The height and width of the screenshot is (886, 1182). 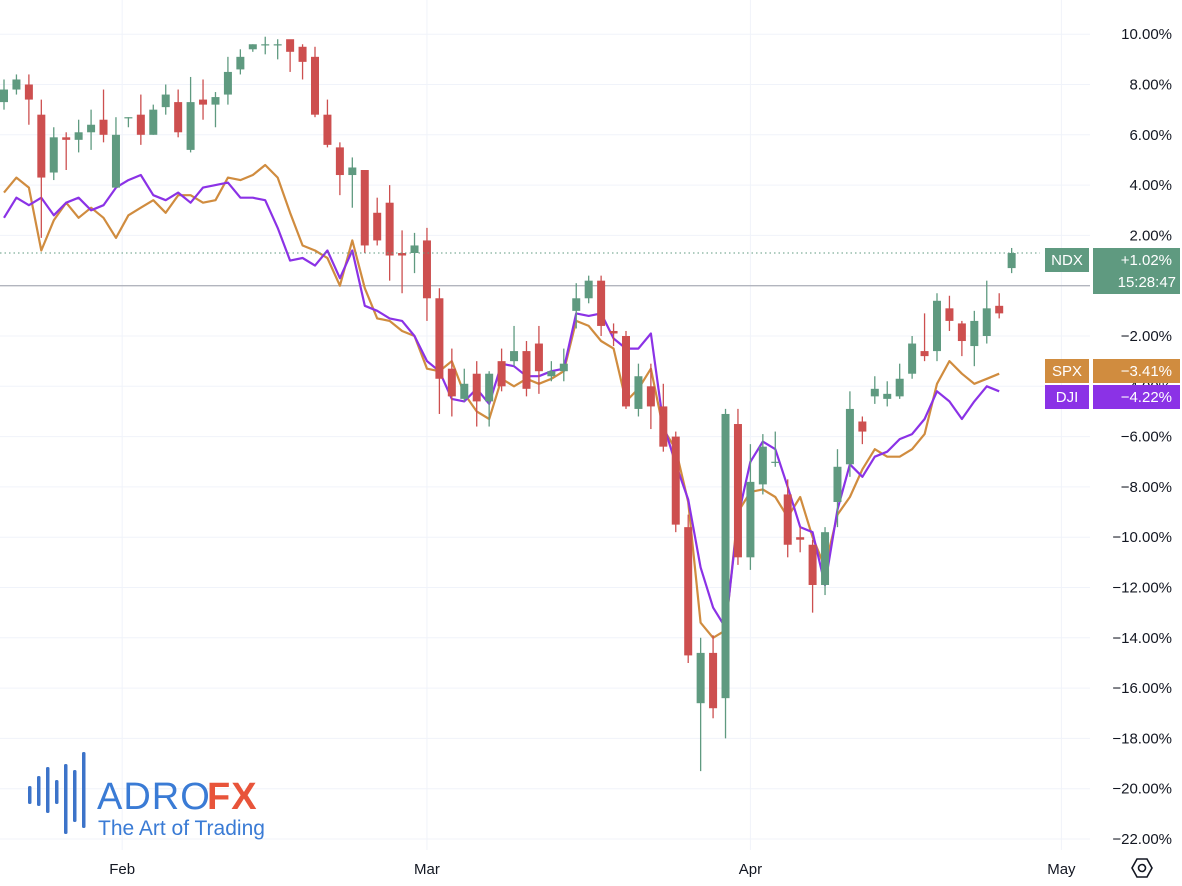 I want to click on y-tick-label: 8.00%, so click(x=1150, y=85).